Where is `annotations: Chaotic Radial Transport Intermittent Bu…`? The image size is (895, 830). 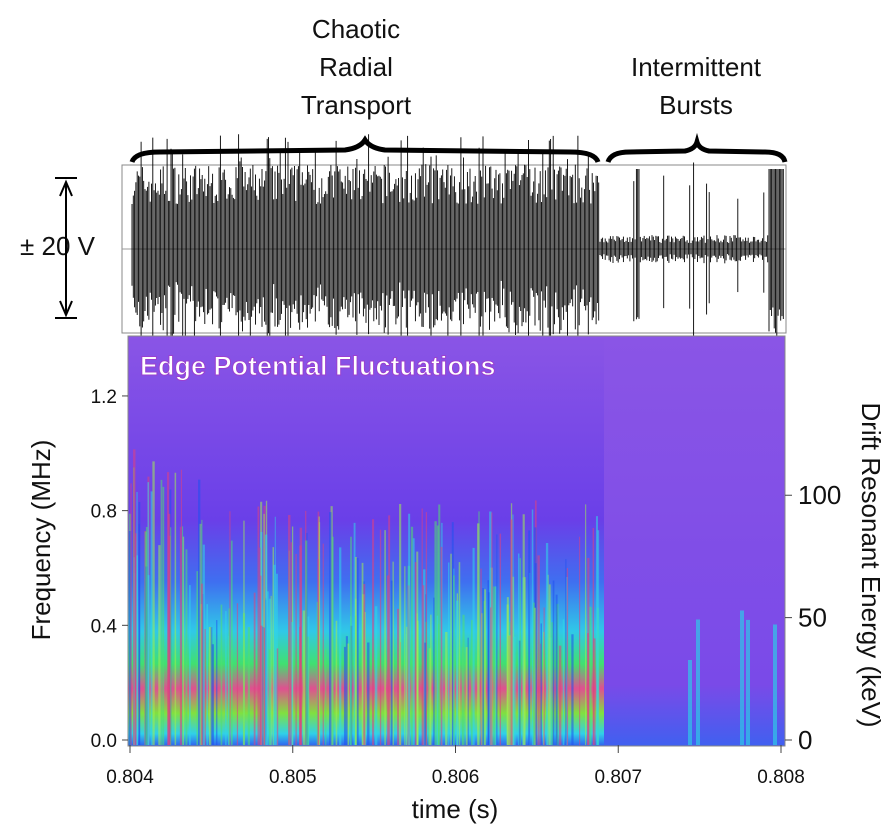
annotations: Chaotic Radial Transport Intermittent Bu… is located at coordinates (458, 89).